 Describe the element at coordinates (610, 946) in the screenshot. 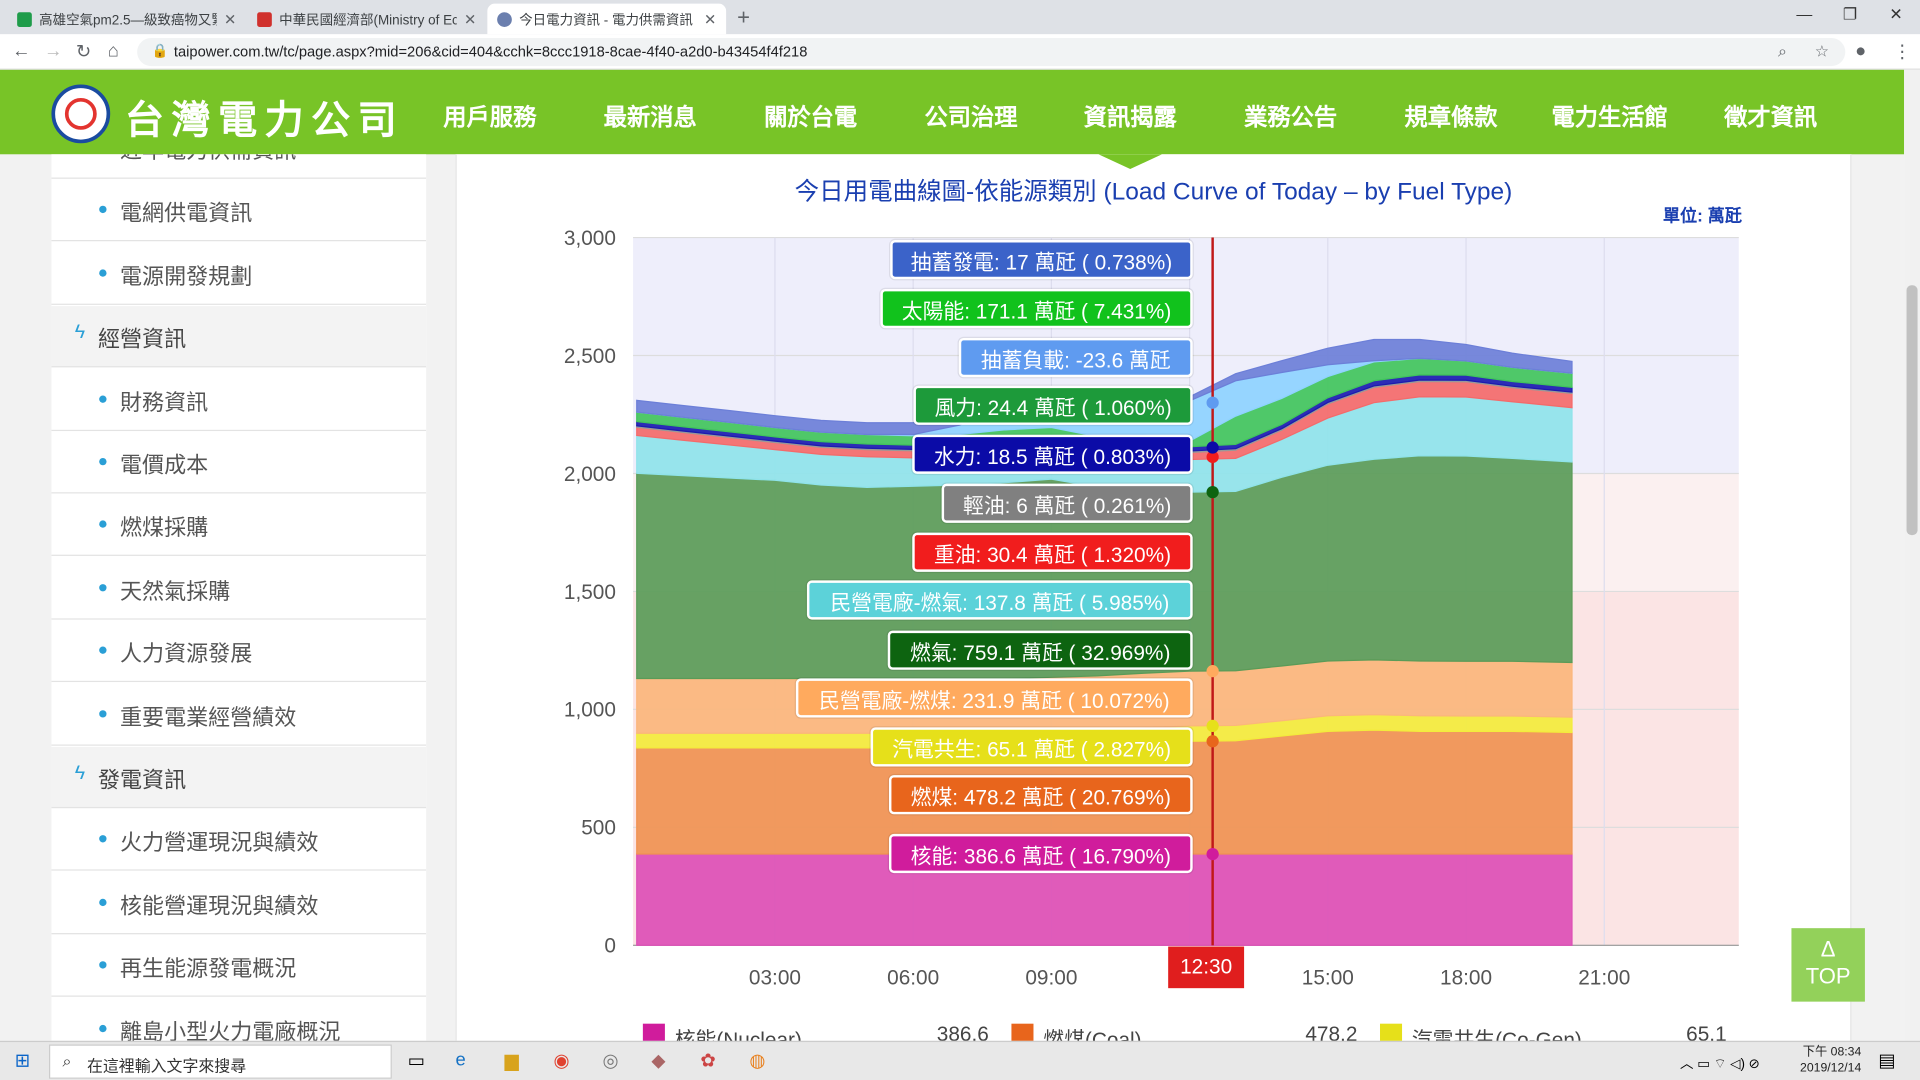

I see `y-tick-label: 0` at that location.